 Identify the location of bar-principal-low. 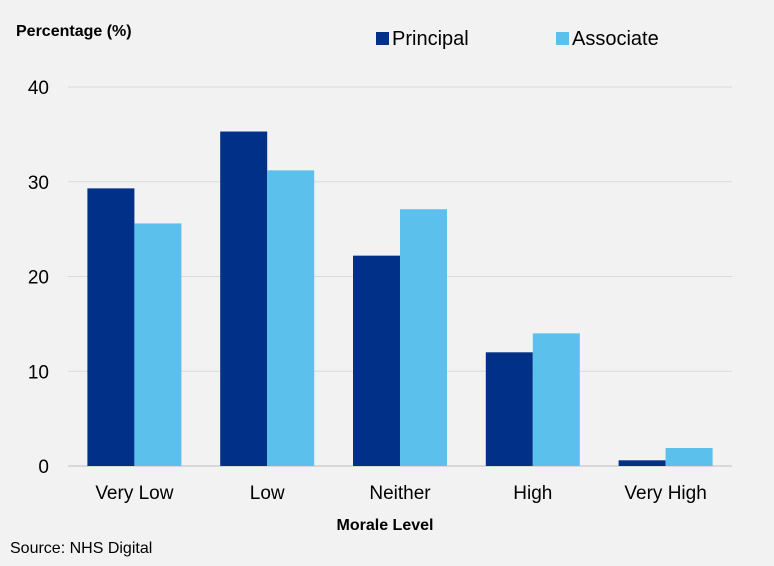
(244, 298).